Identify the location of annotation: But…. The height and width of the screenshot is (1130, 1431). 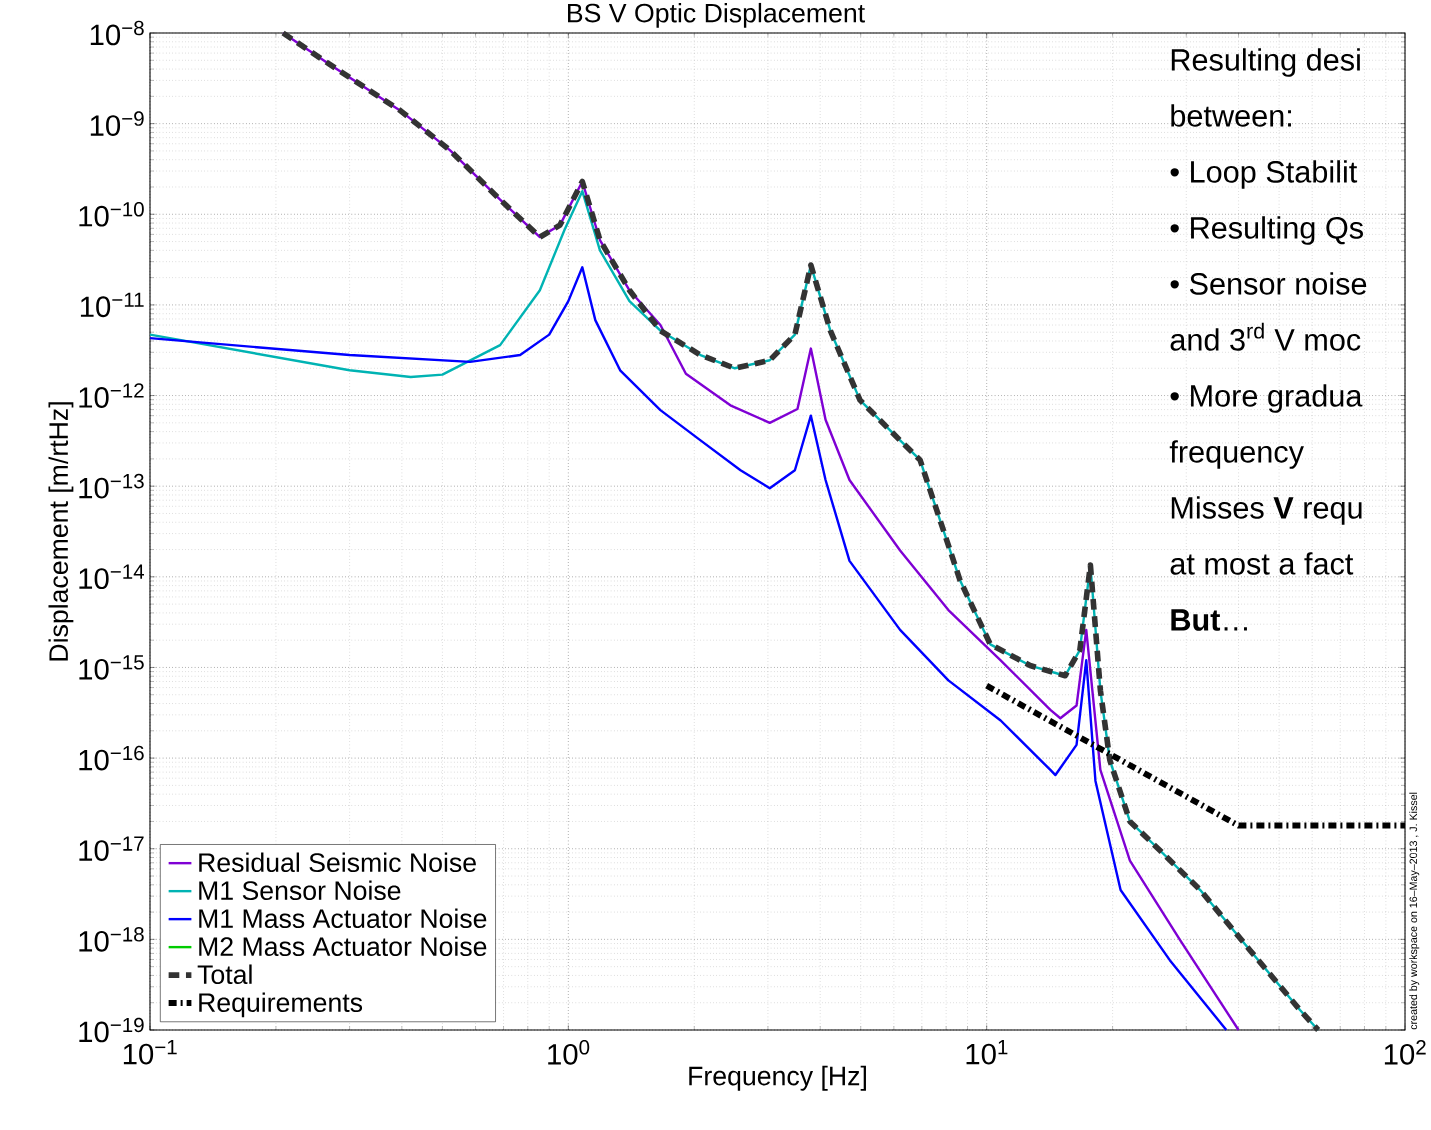
(1209, 620).